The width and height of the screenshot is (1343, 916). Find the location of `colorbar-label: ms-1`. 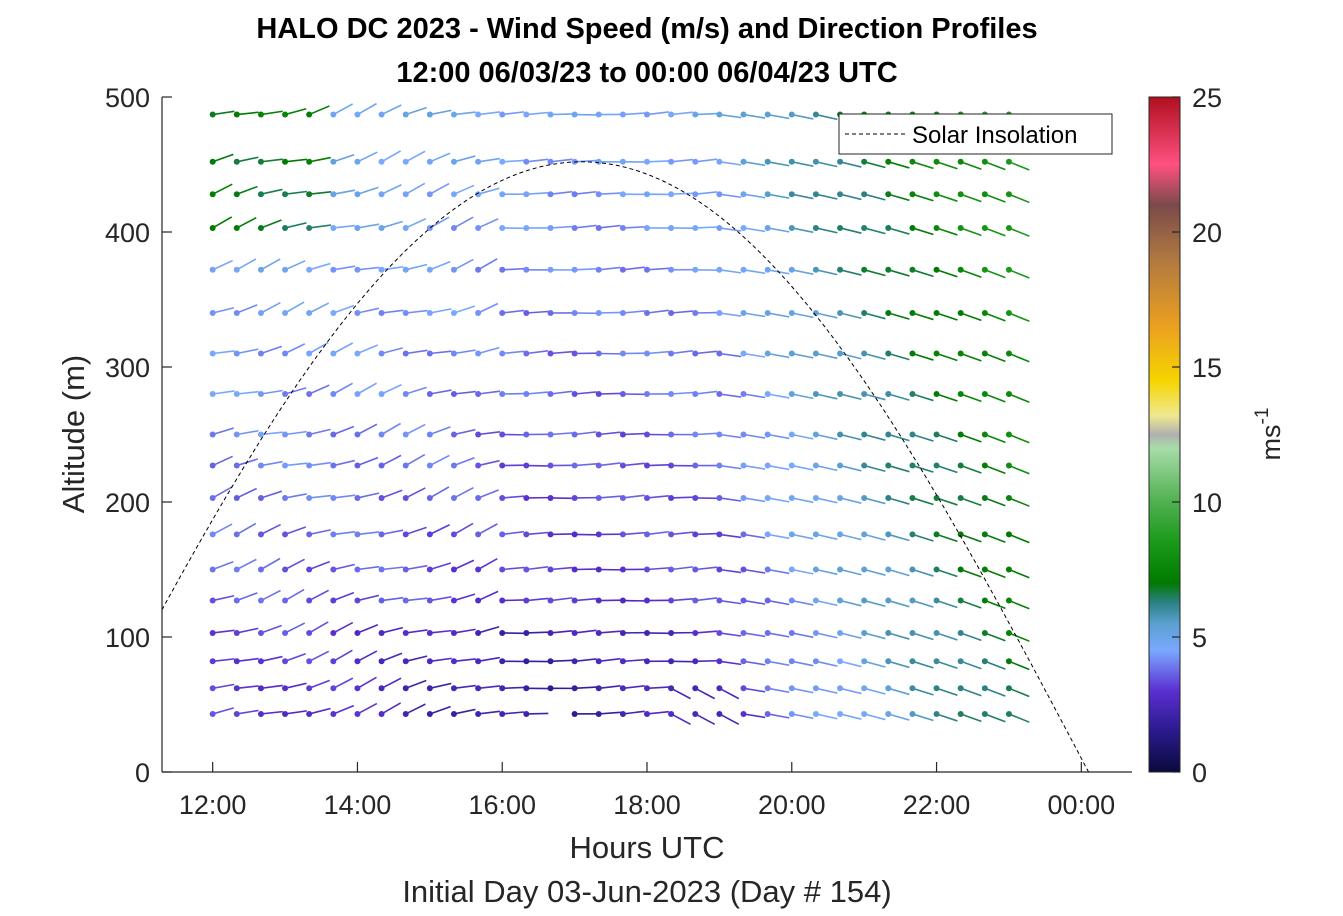

colorbar-label: ms-1 is located at coordinates (1269, 434).